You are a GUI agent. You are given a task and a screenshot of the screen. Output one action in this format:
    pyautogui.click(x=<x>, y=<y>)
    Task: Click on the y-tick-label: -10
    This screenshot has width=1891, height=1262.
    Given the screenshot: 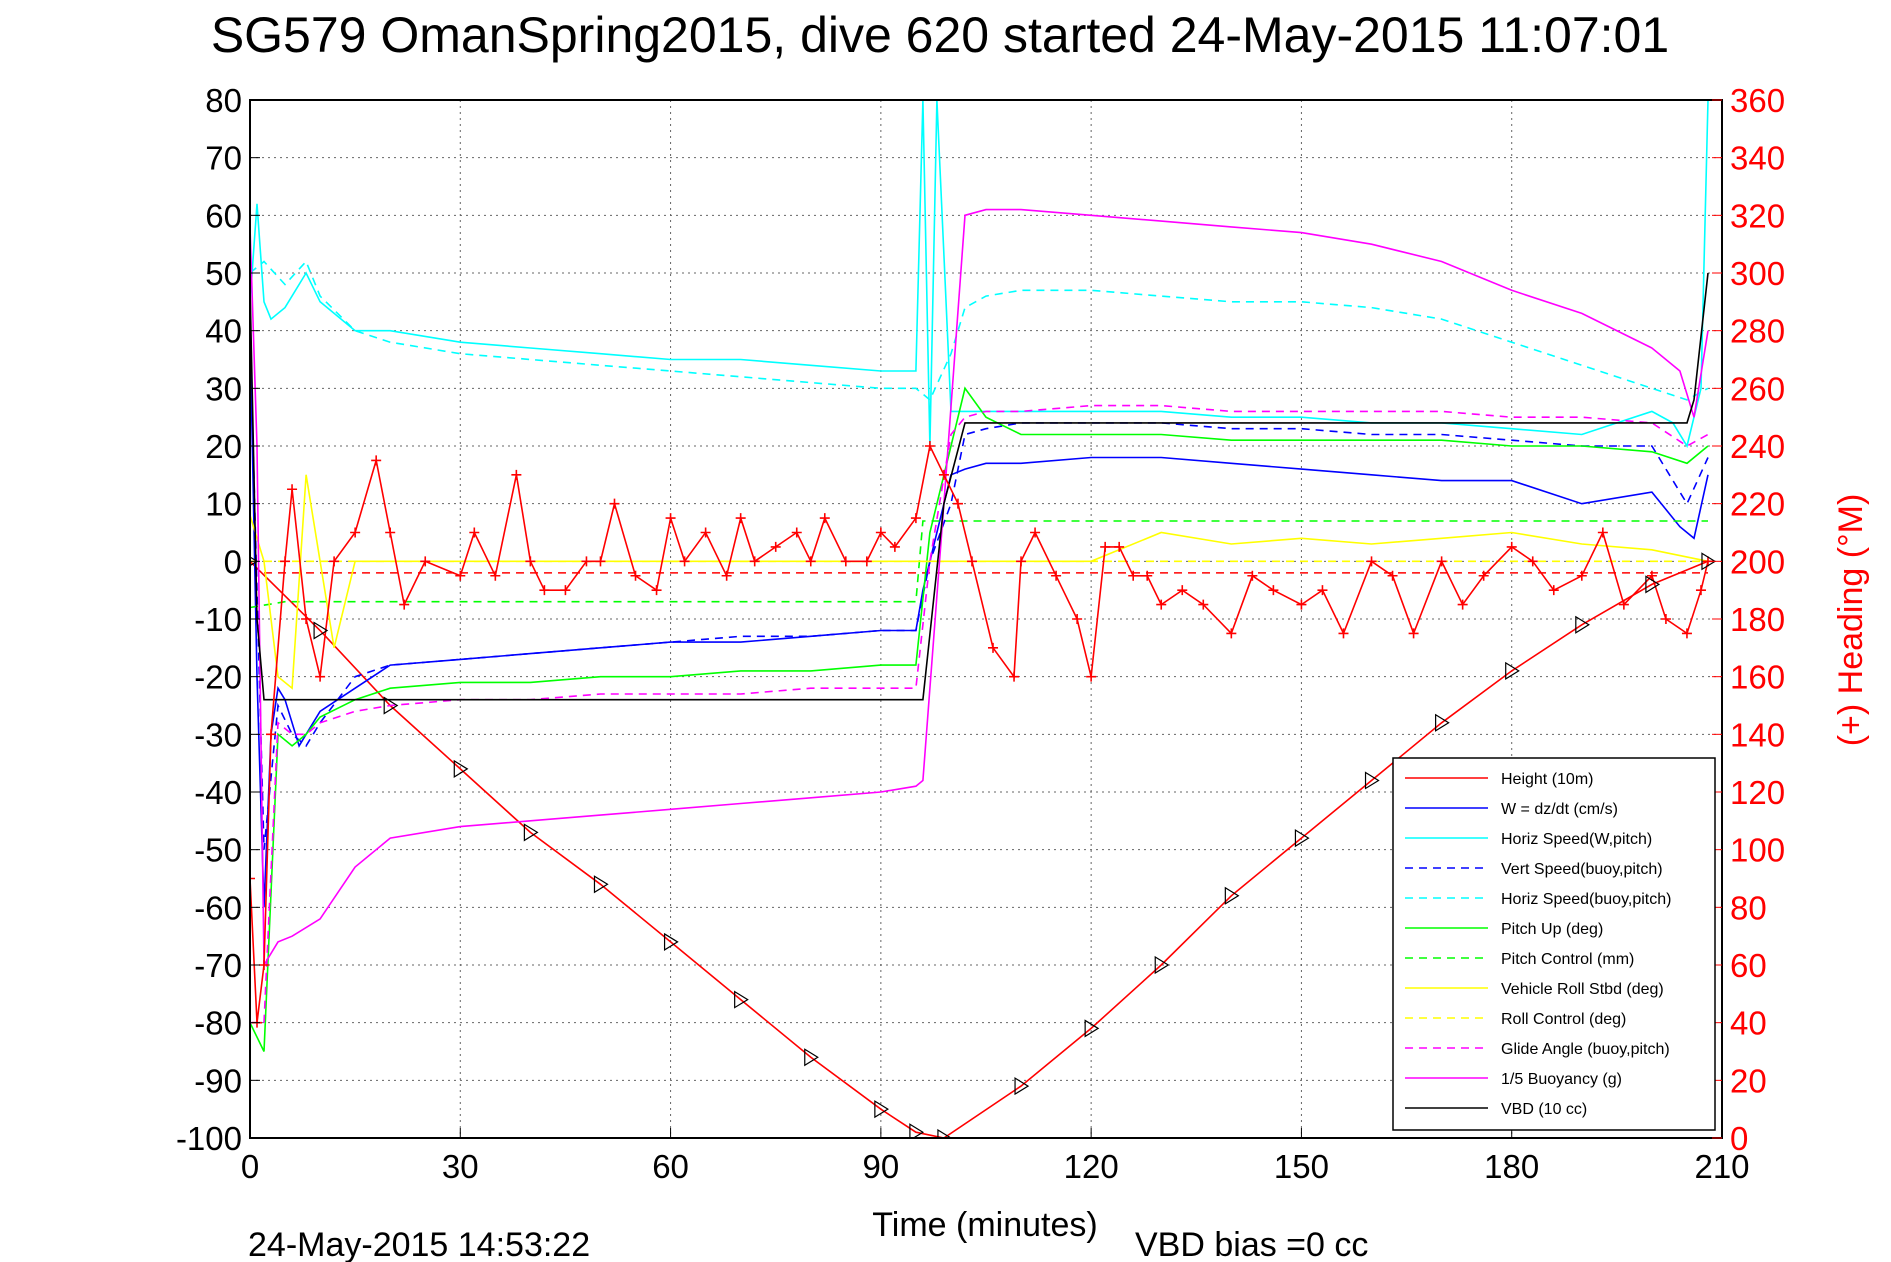 What is the action you would take?
    pyautogui.click(x=218, y=619)
    